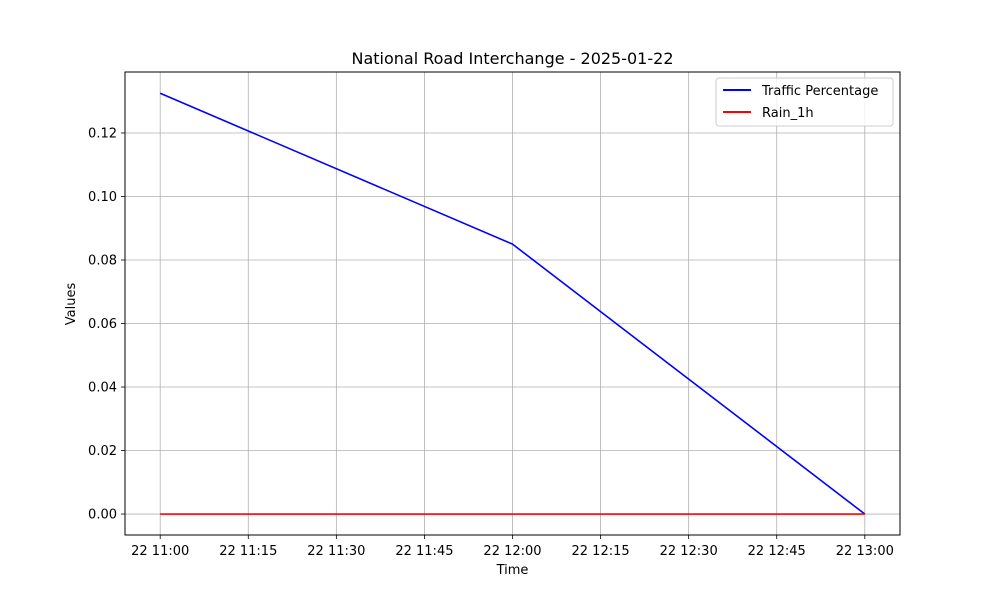 The image size is (1000, 600). What do you see at coordinates (102, 515) in the screenshot?
I see `y-tick-label: 0.00` at bounding box center [102, 515].